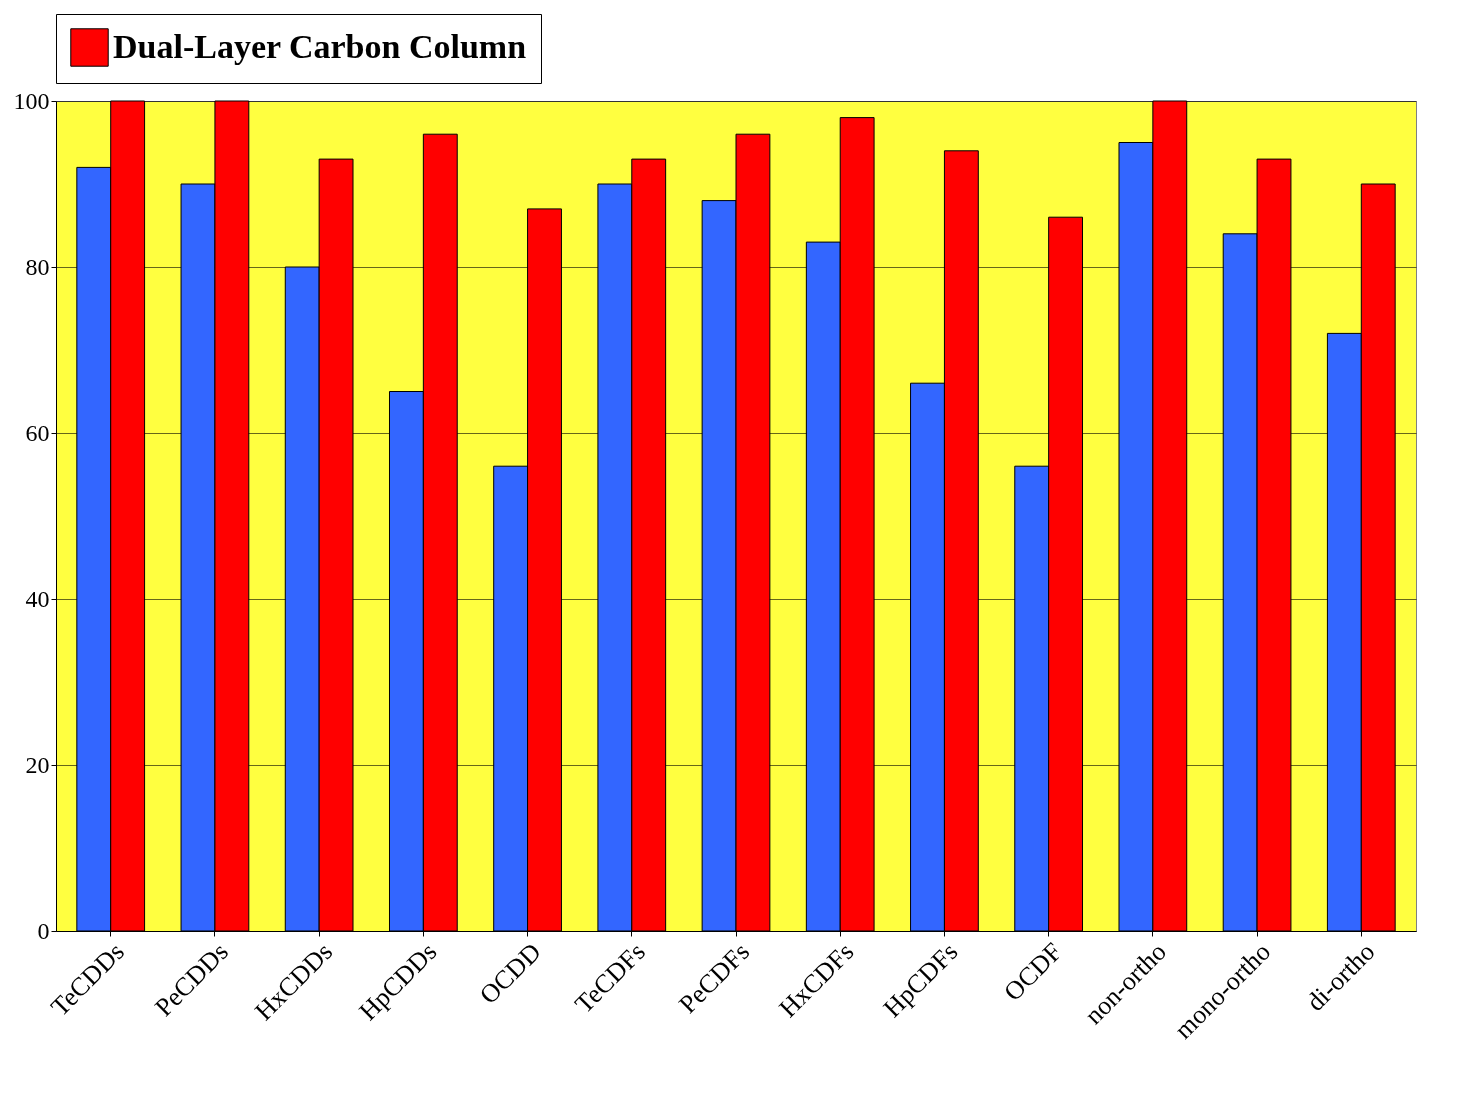 This screenshot has width=1466, height=1112. I want to click on legend-label: Dual-Layer Carbon Column, so click(320, 46).